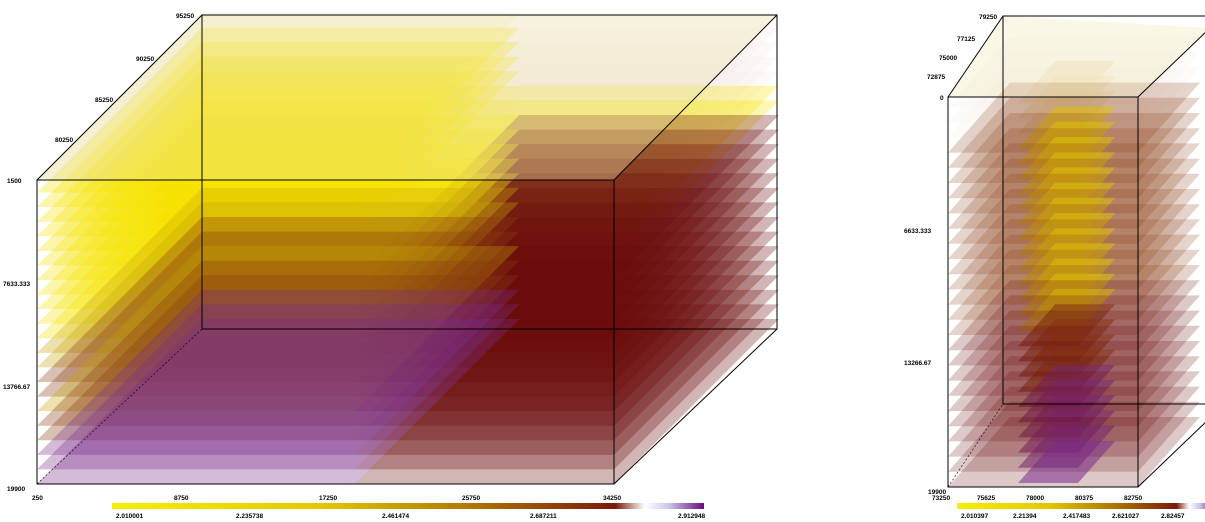 The image size is (1205, 522). I want to click on top-axis-label: 79250, so click(988, 17).